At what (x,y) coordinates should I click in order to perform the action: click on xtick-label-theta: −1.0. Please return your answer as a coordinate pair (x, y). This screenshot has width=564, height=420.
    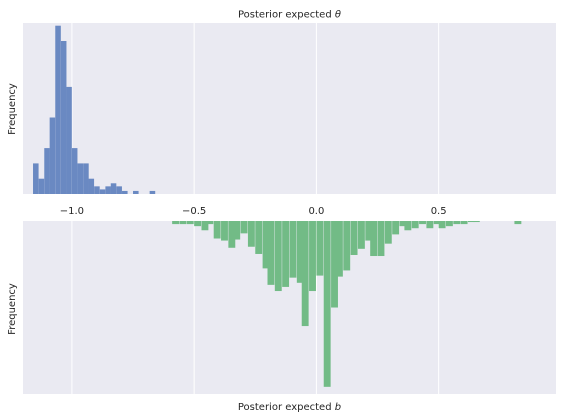
    Looking at the image, I should click on (72, 211).